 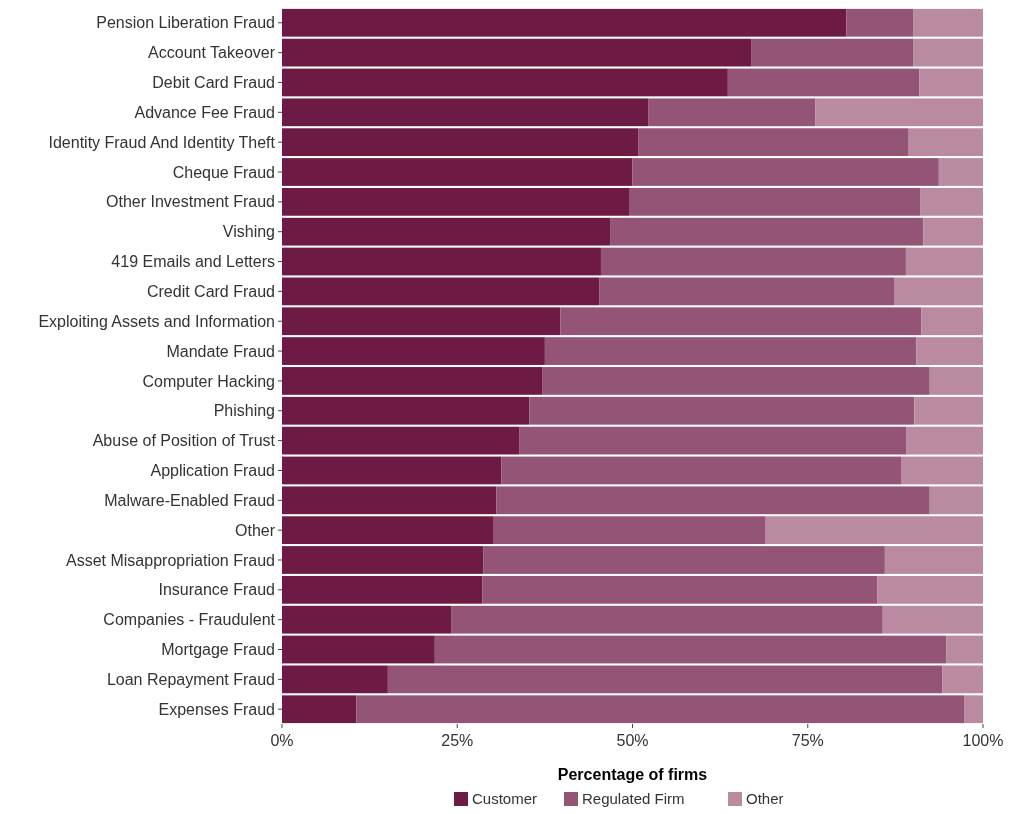 What do you see at coordinates (208, 381) in the screenshot?
I see `y-tick-label: Computer Hacking` at bounding box center [208, 381].